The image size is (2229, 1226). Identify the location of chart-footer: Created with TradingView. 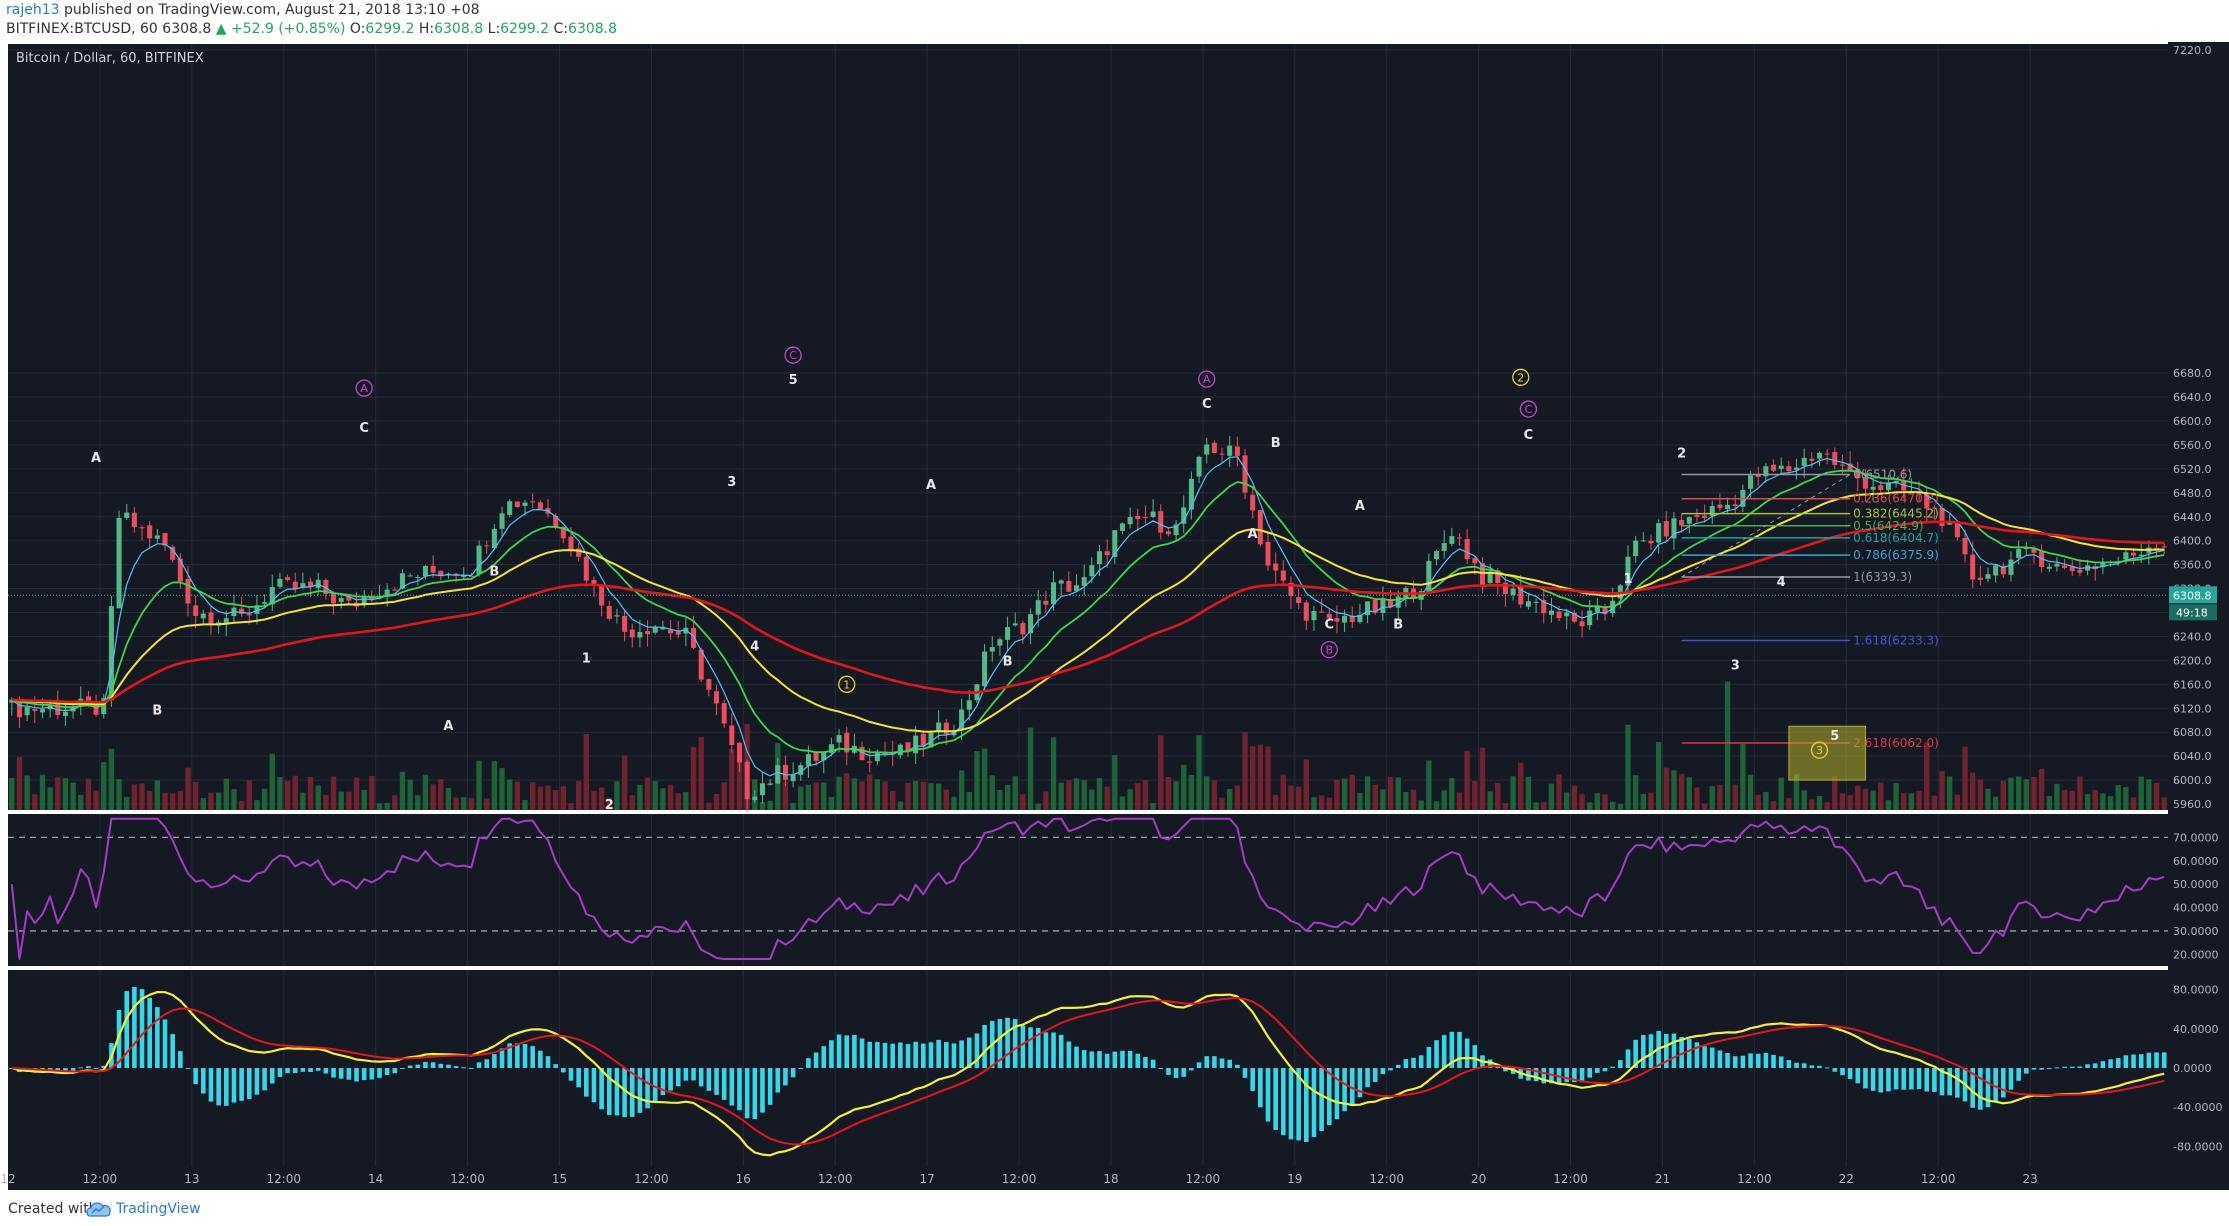
(1114, 1209).